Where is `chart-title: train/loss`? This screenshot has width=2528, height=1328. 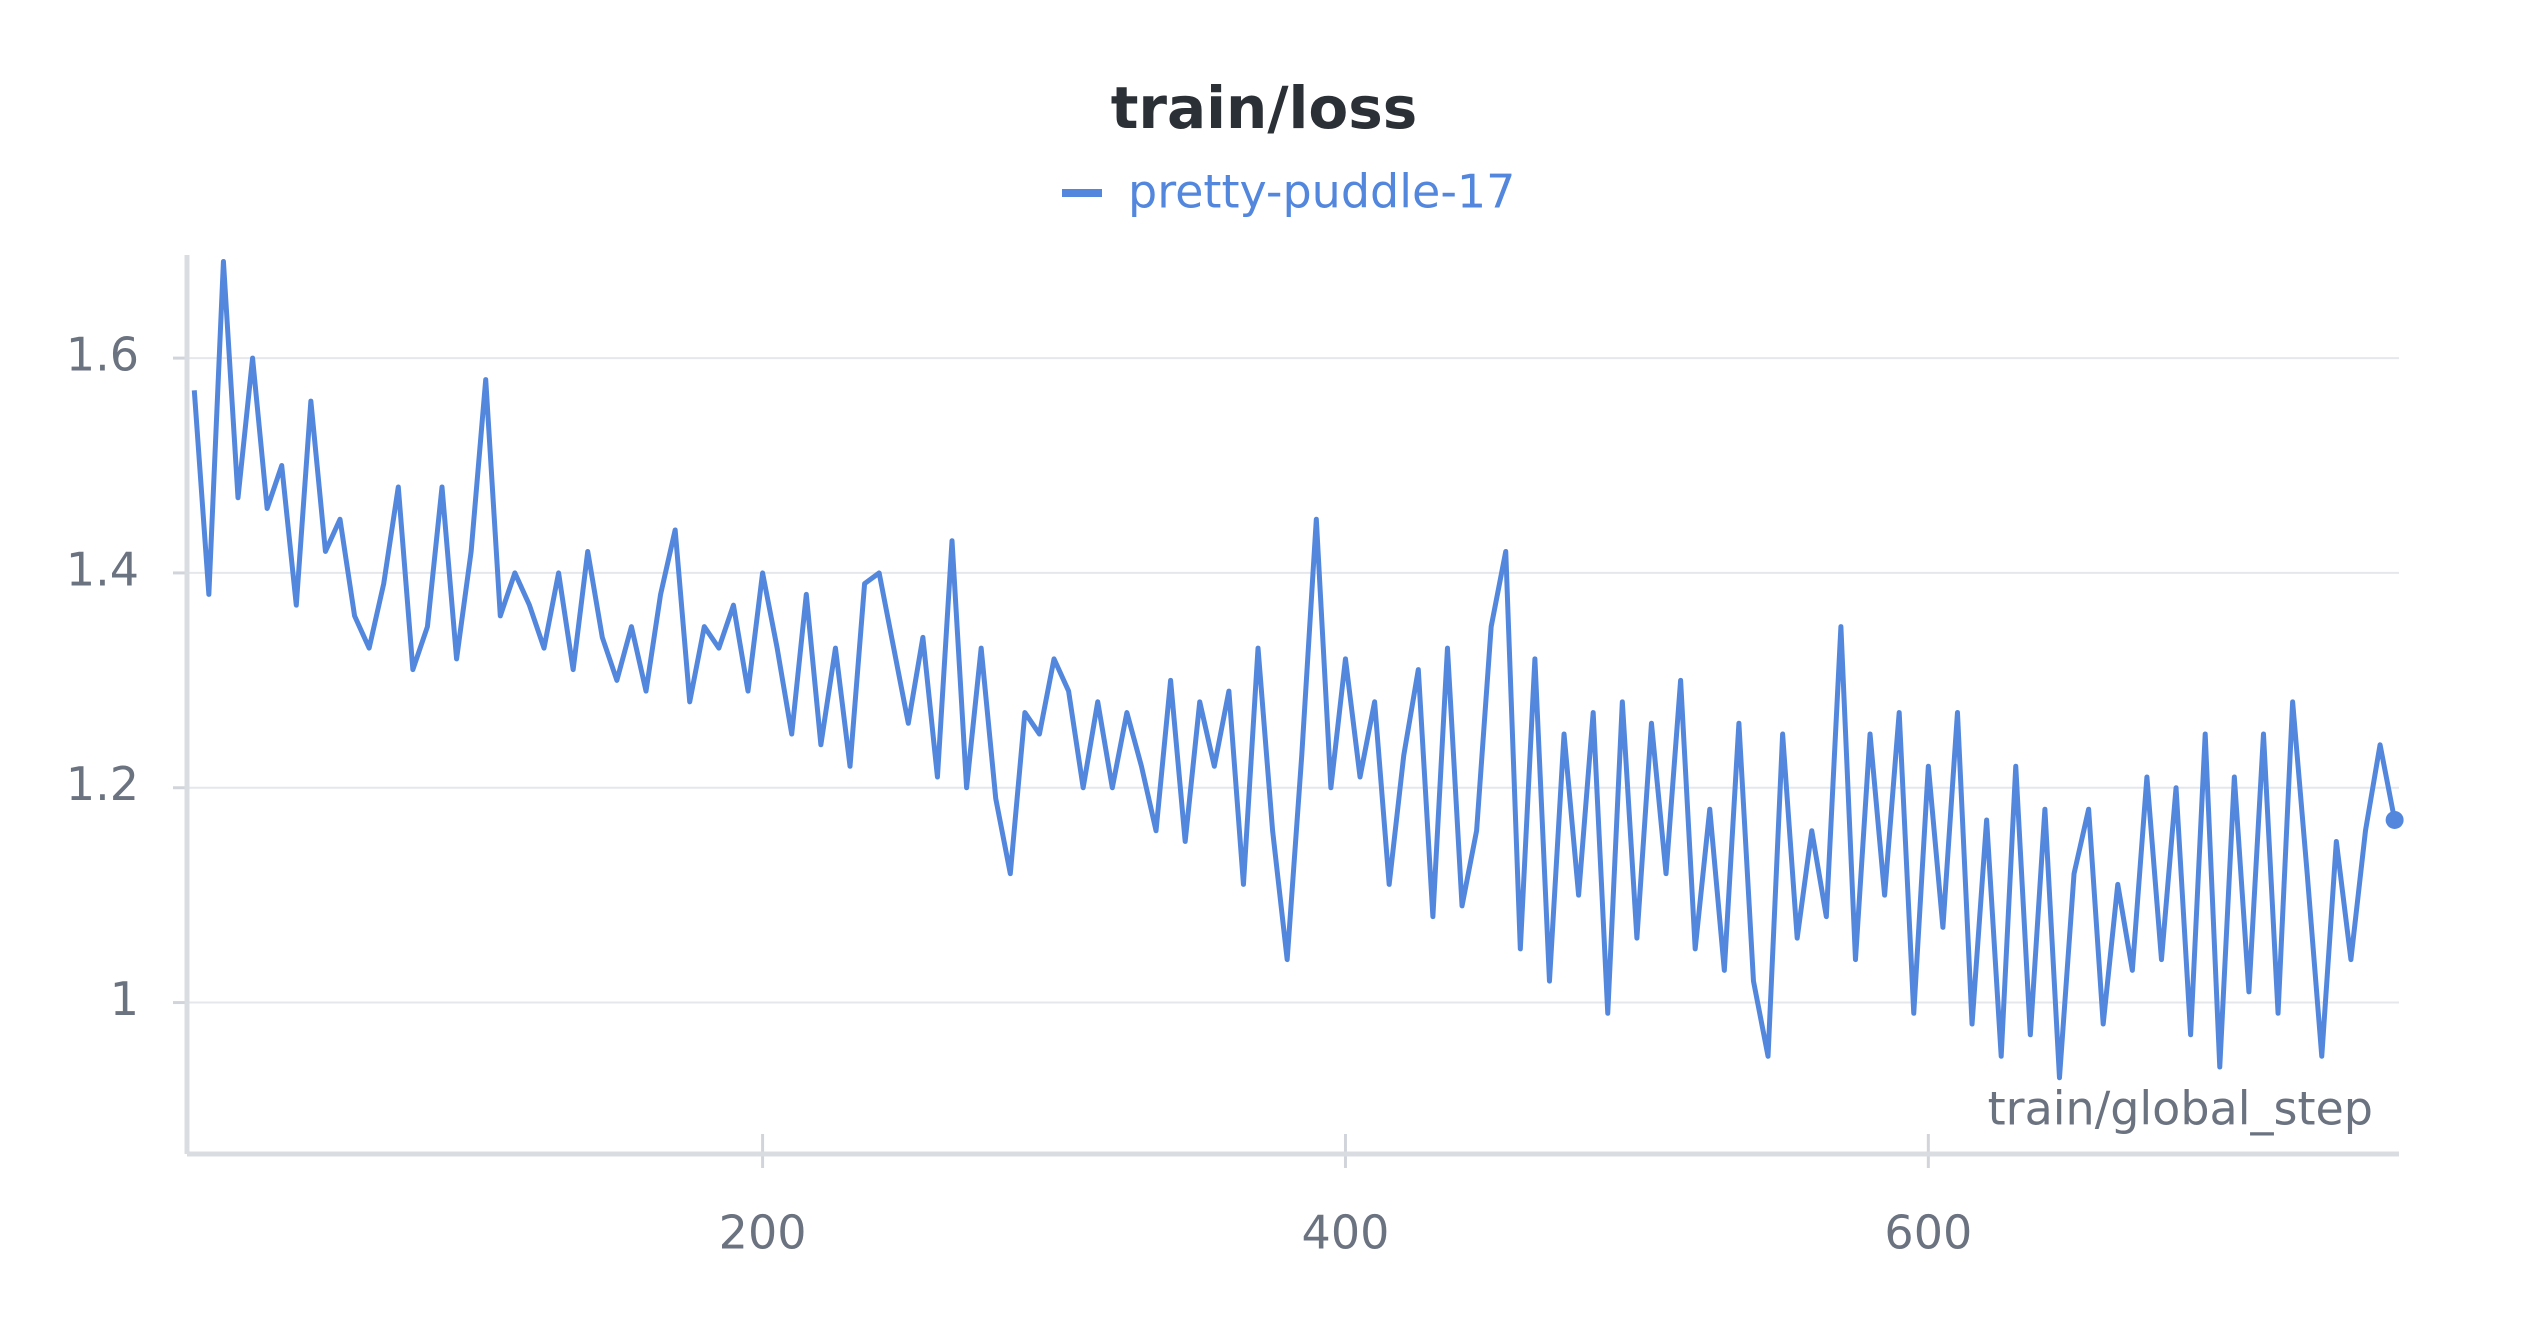
chart-title: train/loss is located at coordinates (1264, 108).